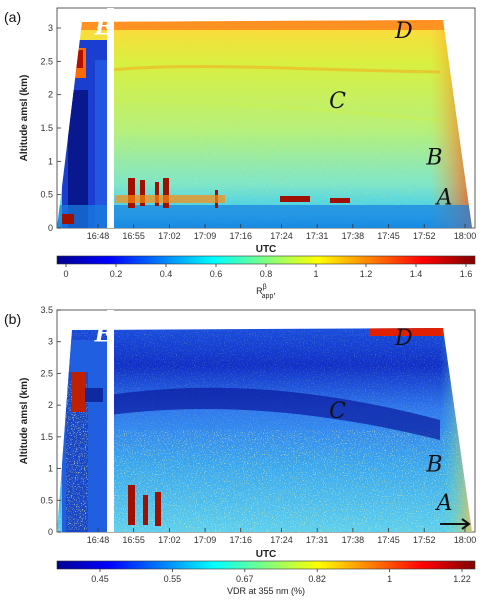 The height and width of the screenshot is (600, 487). What do you see at coordinates (46, 310) in the screenshot?
I see `y-tick-label: 3.5` at bounding box center [46, 310].